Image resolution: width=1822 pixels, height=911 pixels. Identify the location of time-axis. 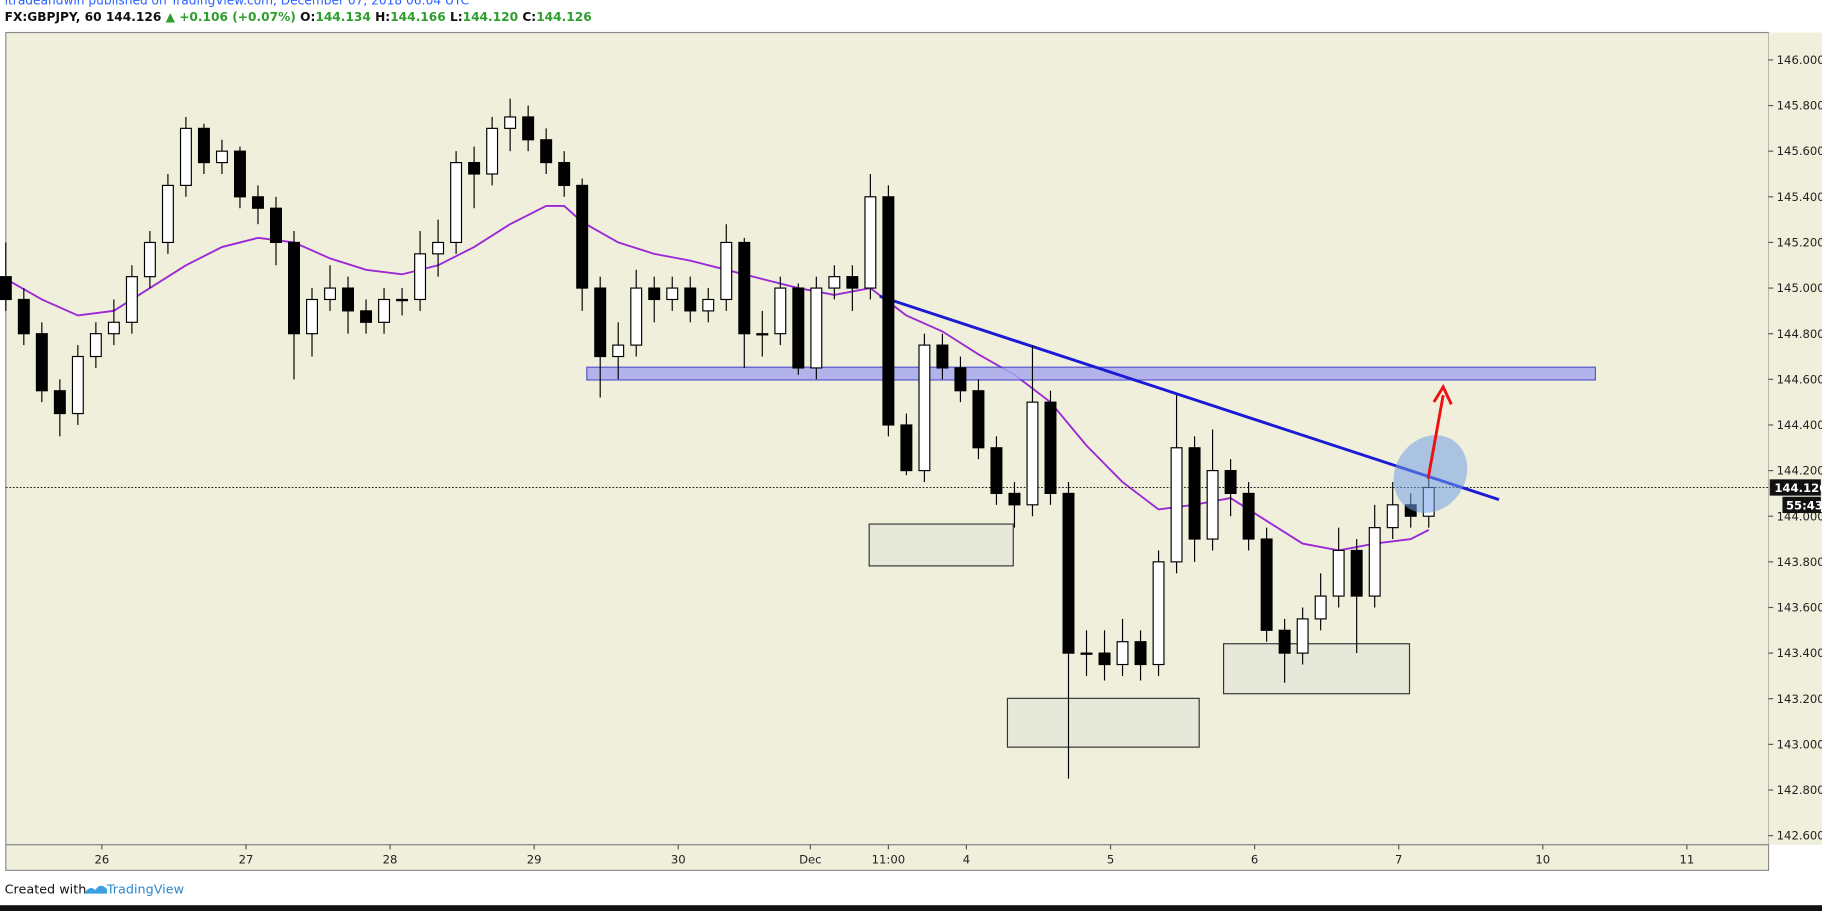
(887, 857).